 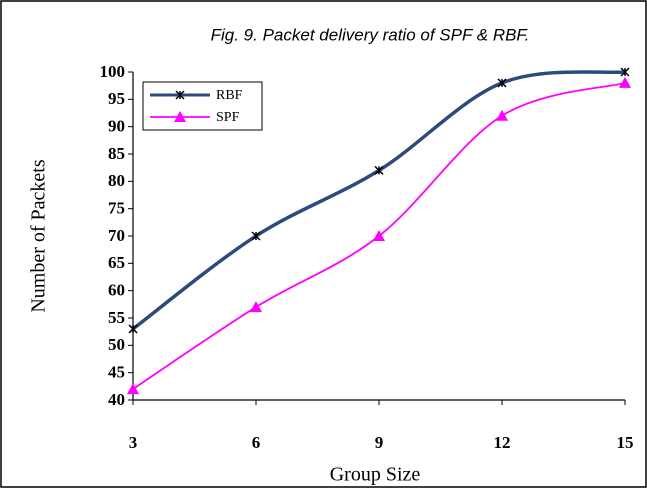 What do you see at coordinates (256, 442) in the screenshot?
I see `x-tick-label: 6` at bounding box center [256, 442].